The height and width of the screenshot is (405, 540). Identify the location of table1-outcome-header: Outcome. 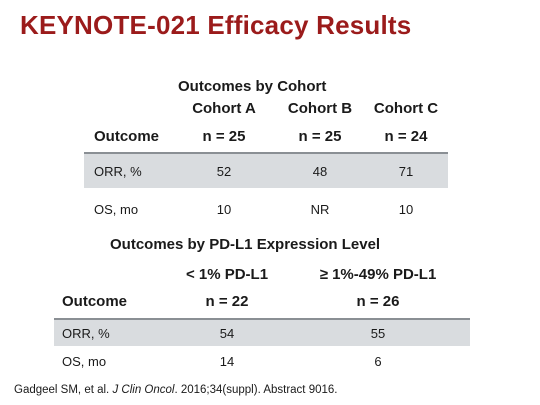
(126, 136).